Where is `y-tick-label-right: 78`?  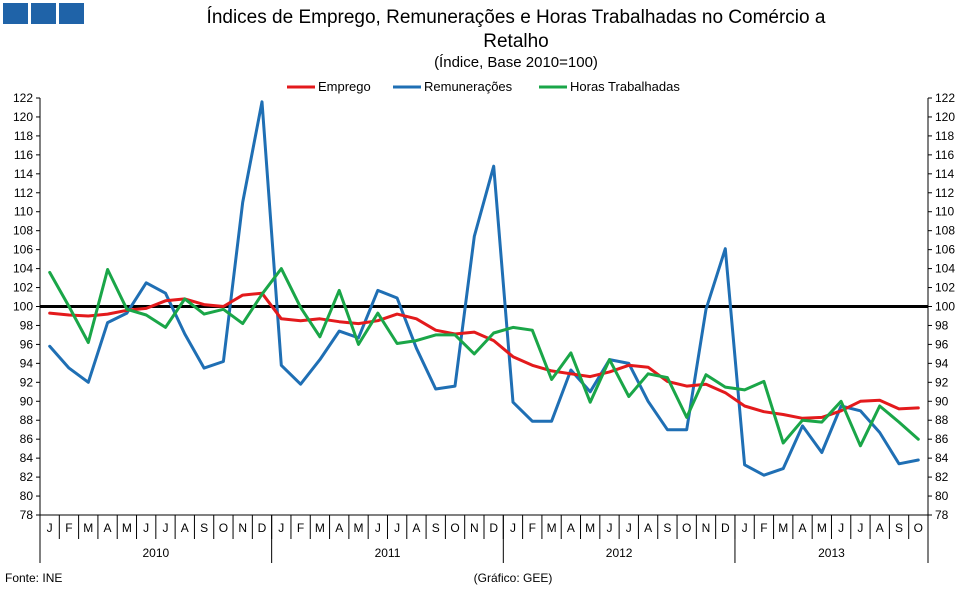 y-tick-label-right: 78 is located at coordinates (942, 515).